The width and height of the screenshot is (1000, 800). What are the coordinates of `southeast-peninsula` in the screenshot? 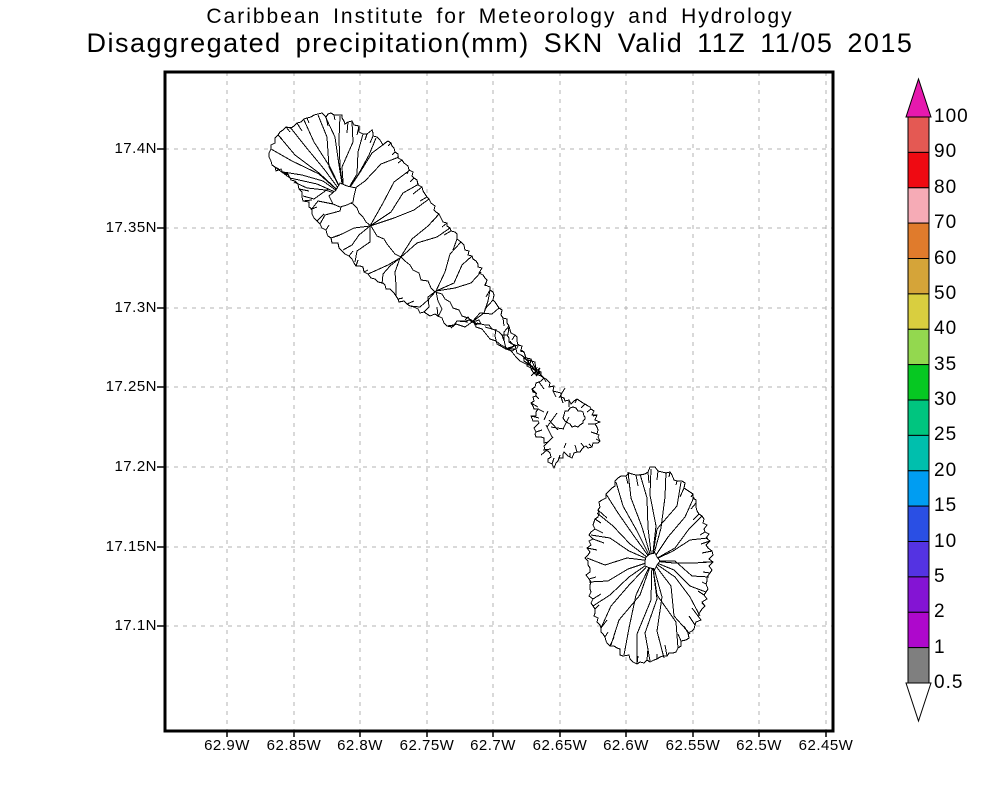 It's located at (566, 423).